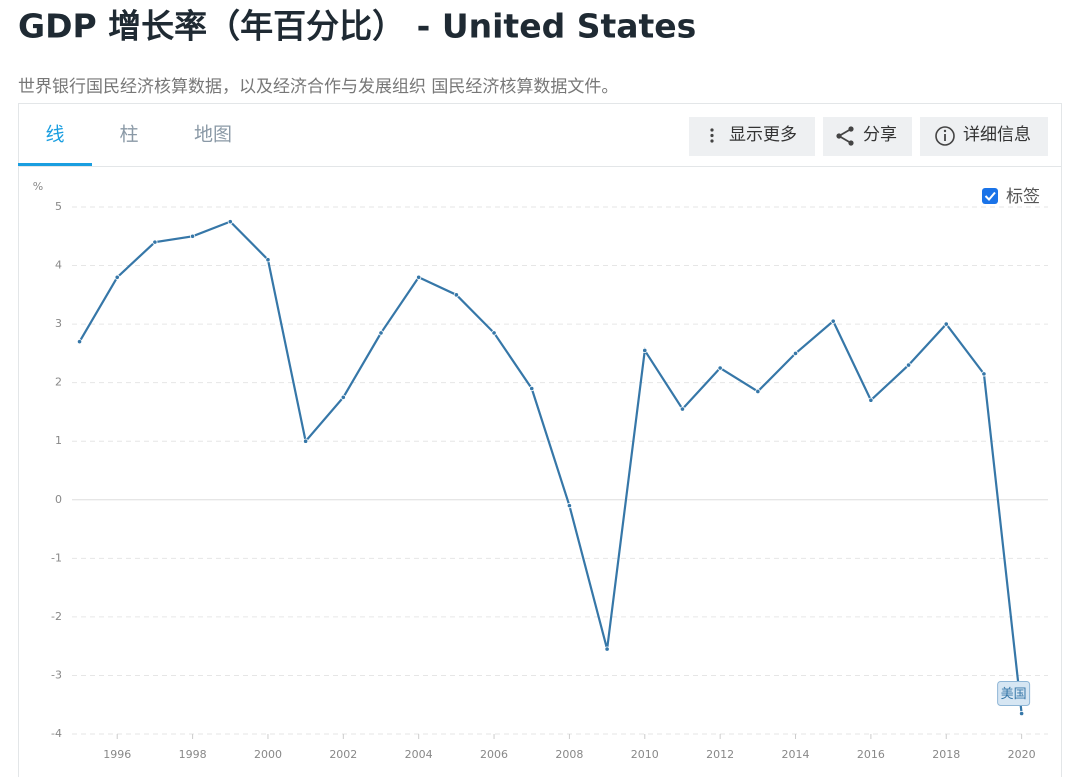  Describe the element at coordinates (54, 135) in the screenshot. I see `tab-line: 线` at that location.